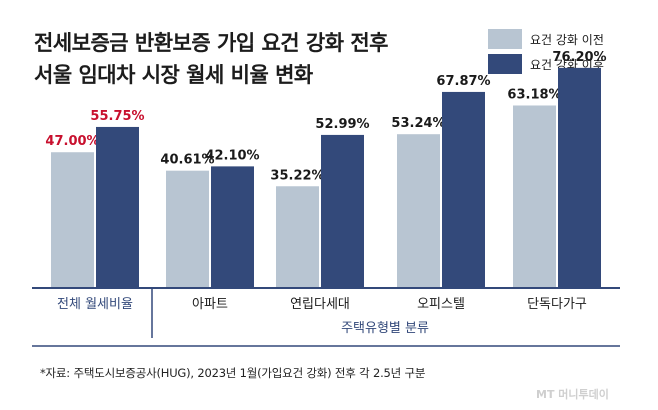  I want to click on value-label-before-3: 53.24%, so click(418, 123).